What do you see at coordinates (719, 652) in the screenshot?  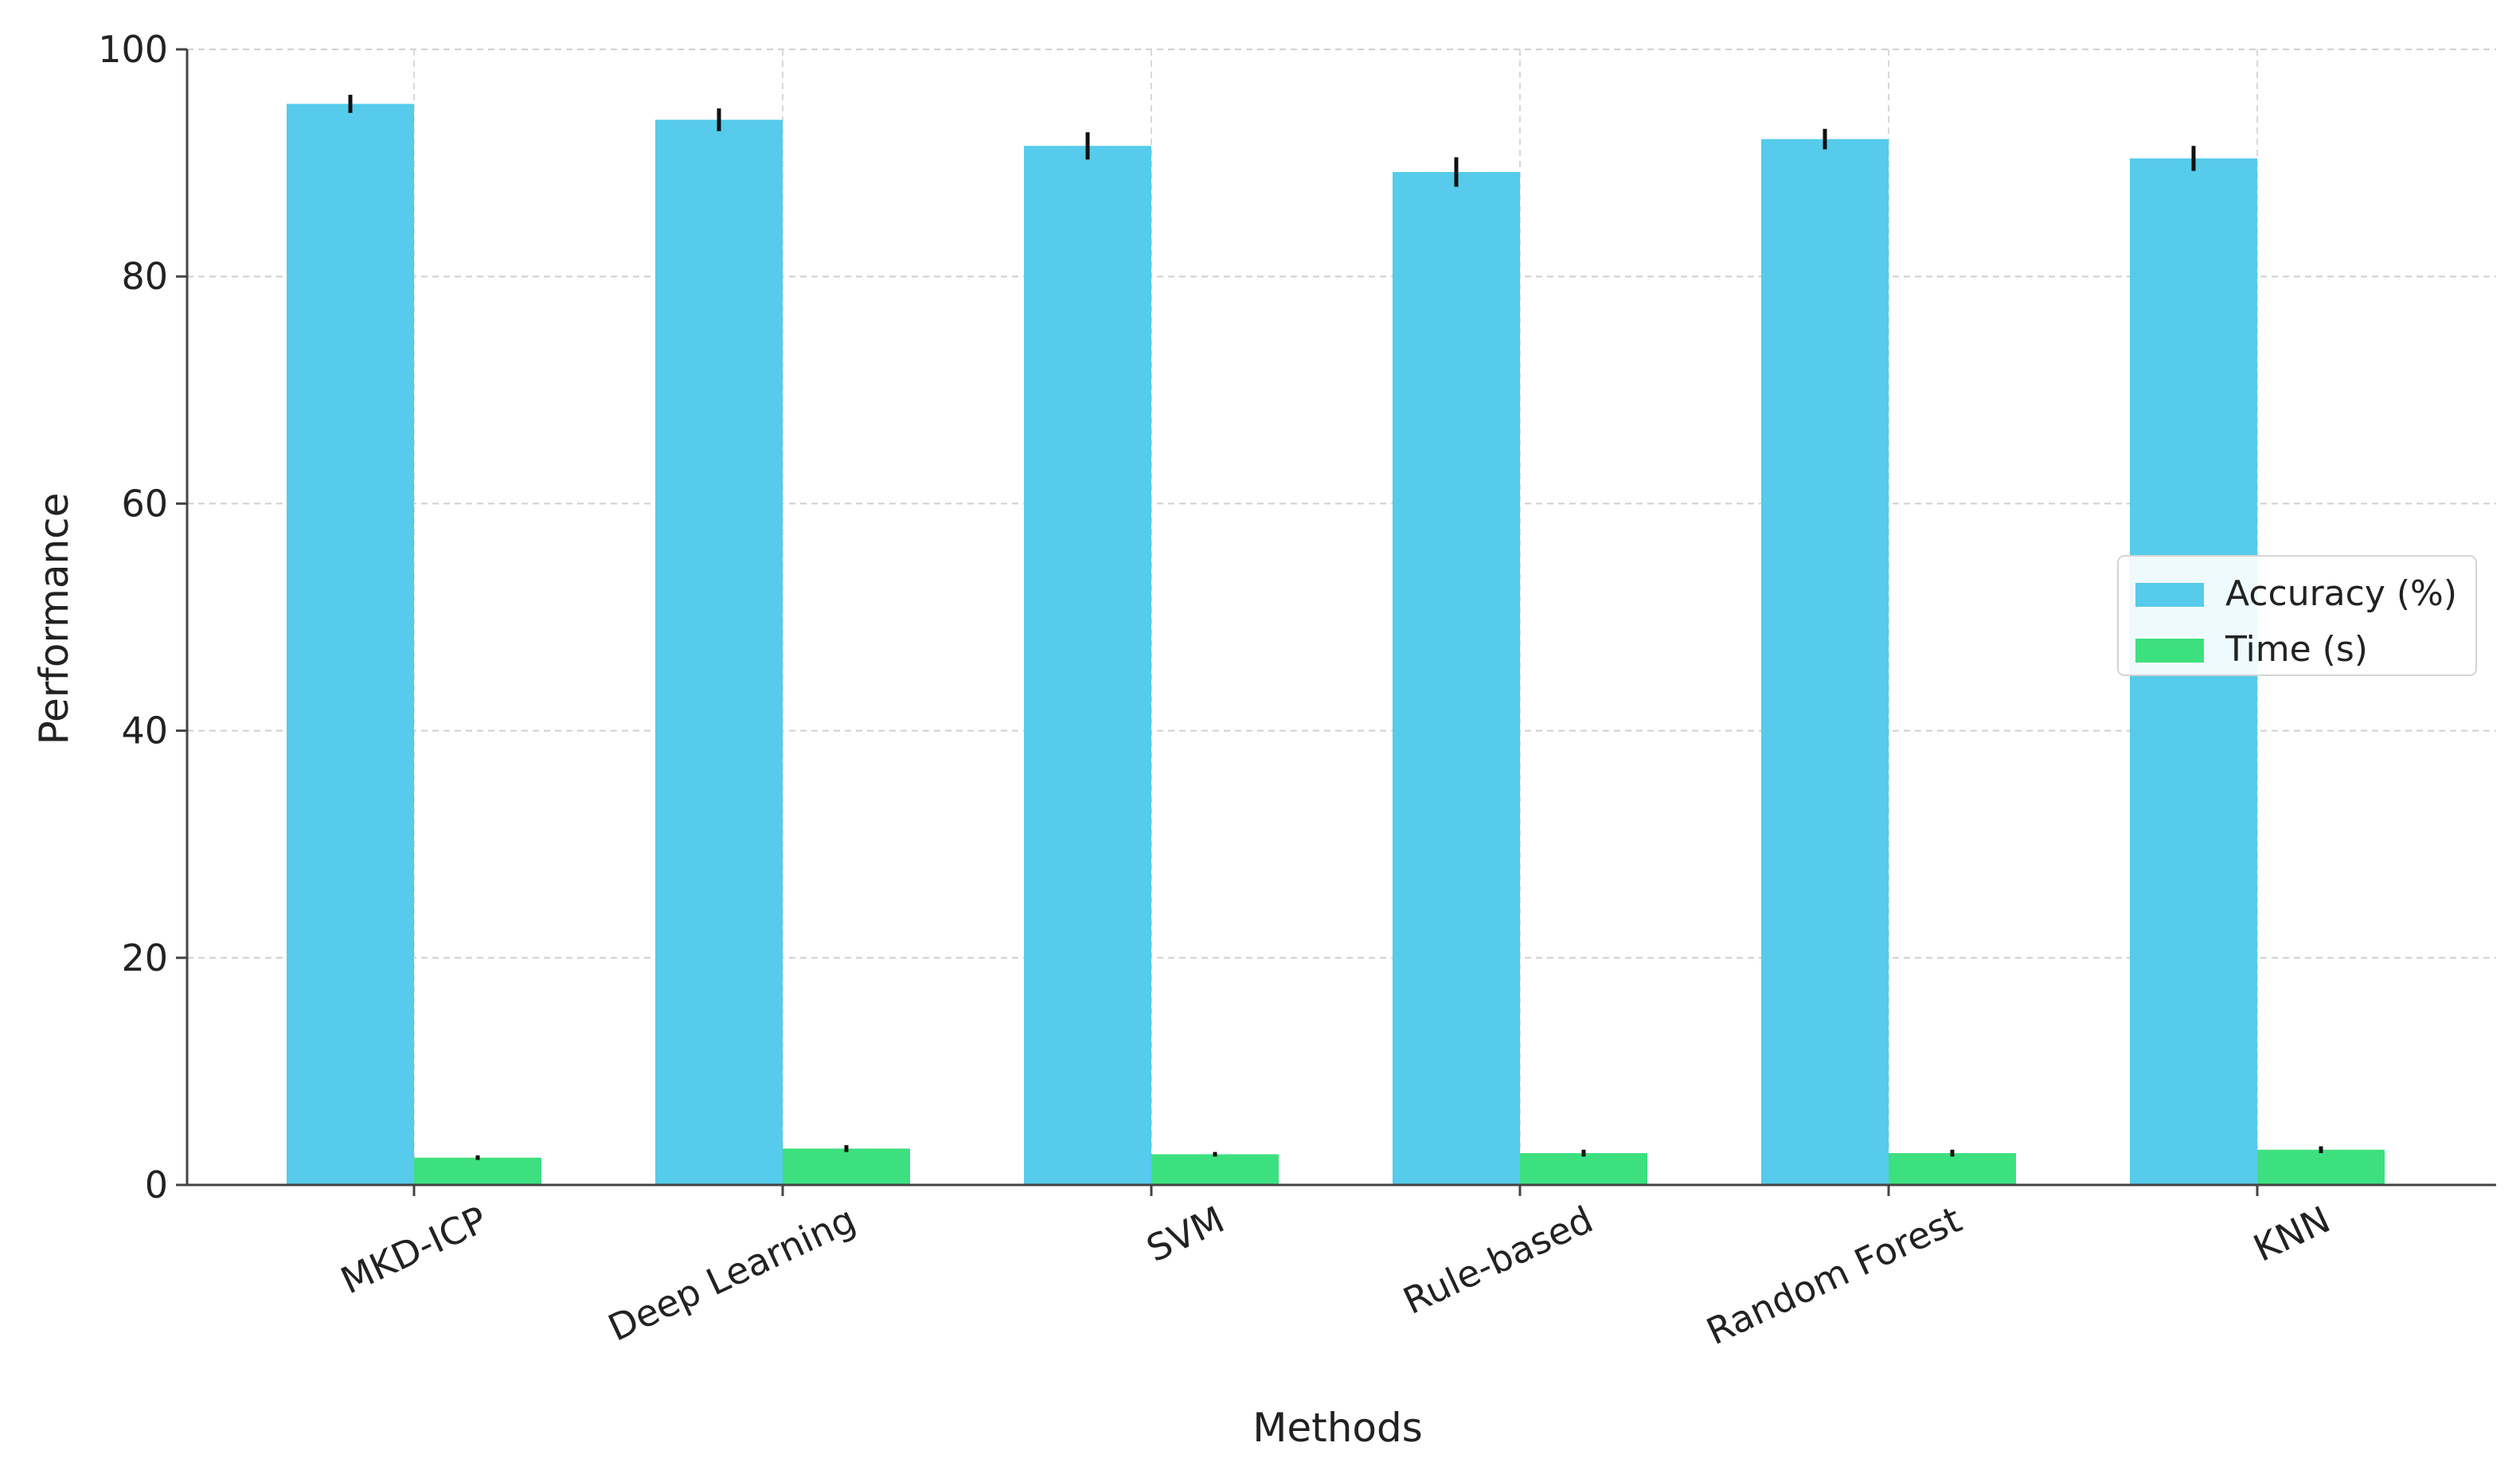 I see `bar-accuracy-deep-learning` at bounding box center [719, 652].